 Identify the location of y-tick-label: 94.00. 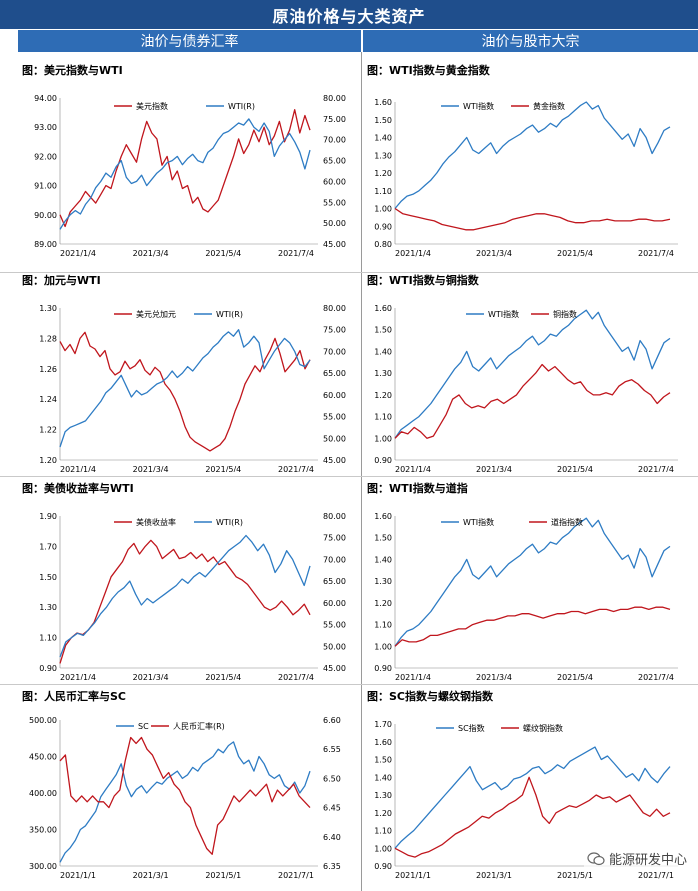
(45, 98).